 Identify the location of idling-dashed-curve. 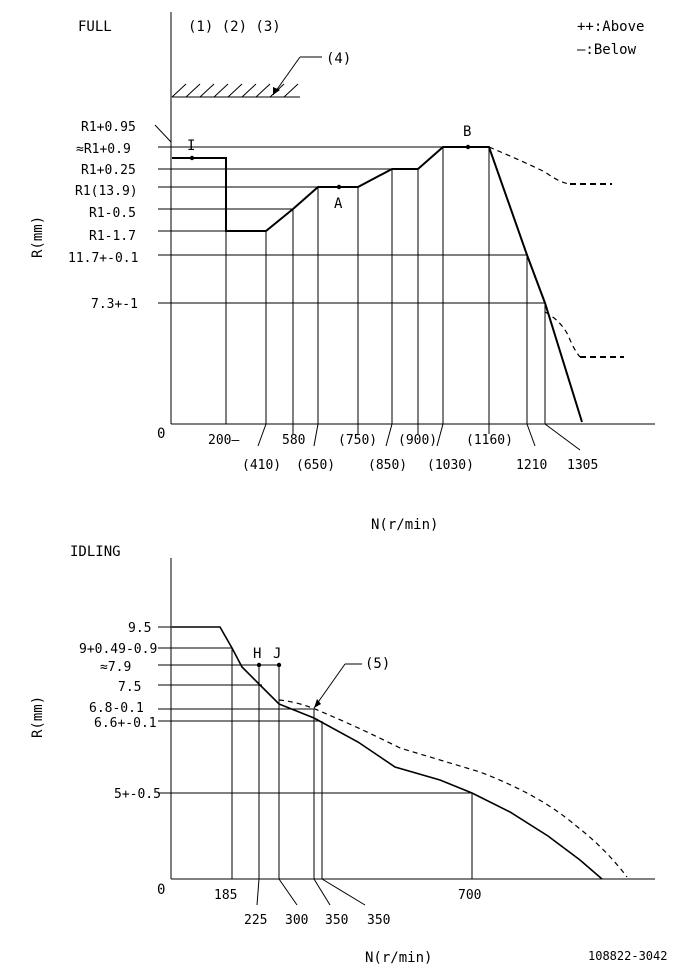
(453, 788).